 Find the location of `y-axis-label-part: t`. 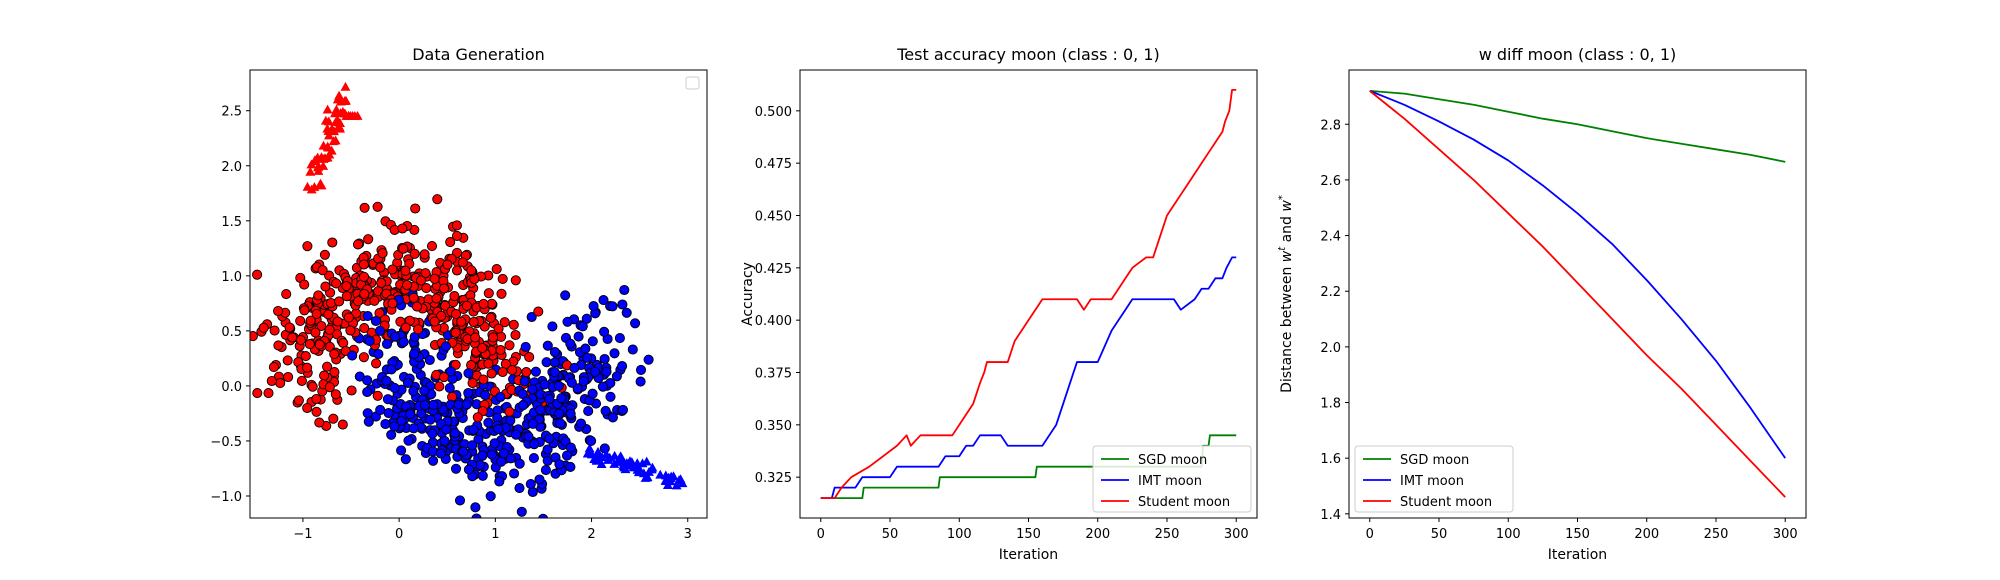

y-axis-label-part: t is located at coordinates (1282, 248).